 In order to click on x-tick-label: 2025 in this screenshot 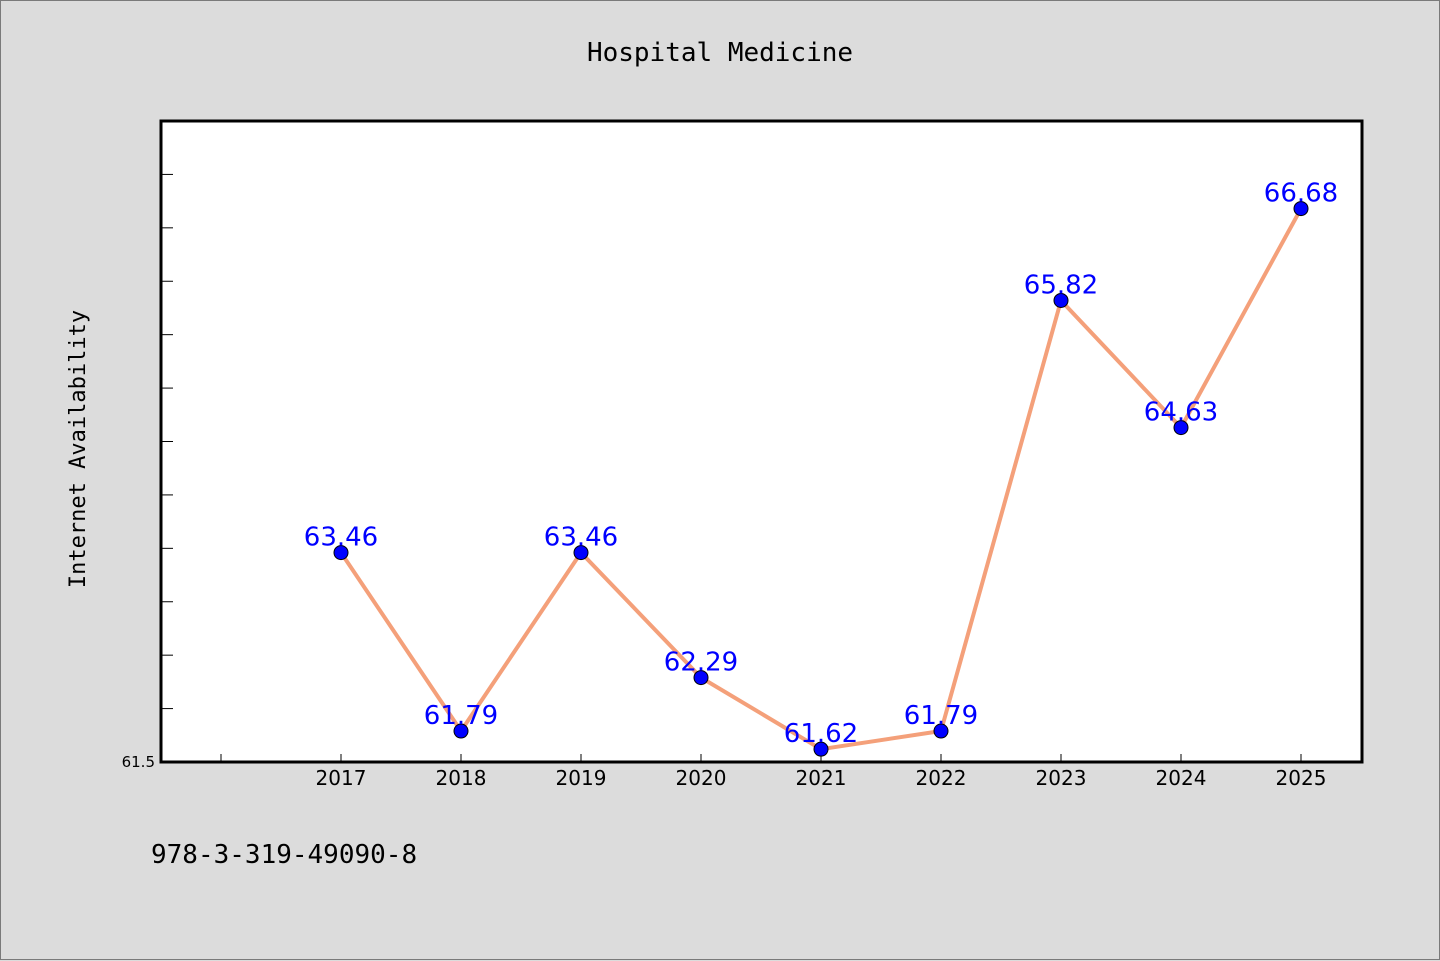, I will do `click(1301, 778)`.